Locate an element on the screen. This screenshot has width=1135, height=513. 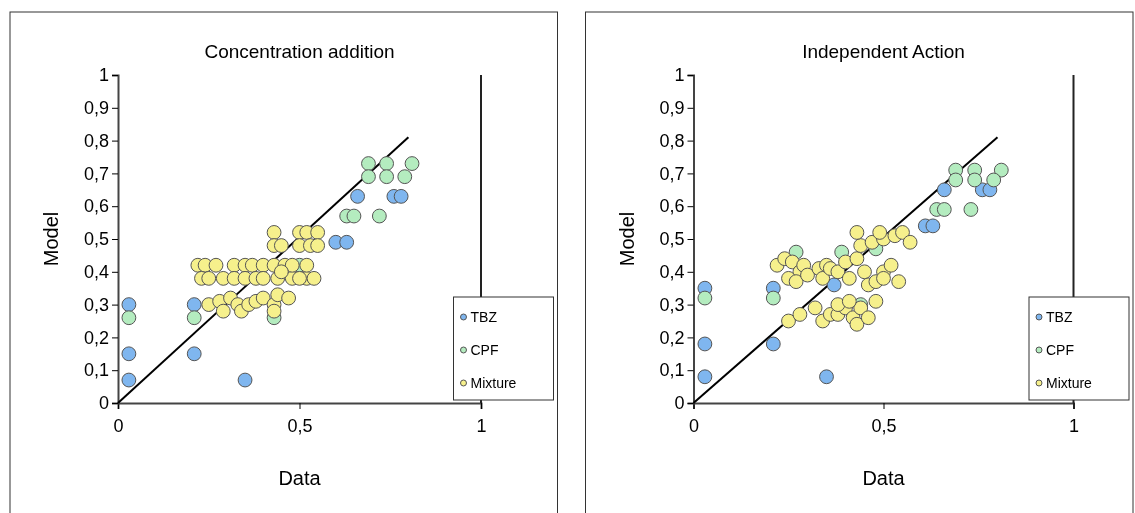
chart-title: Independent Action is located at coordinates (883, 51).